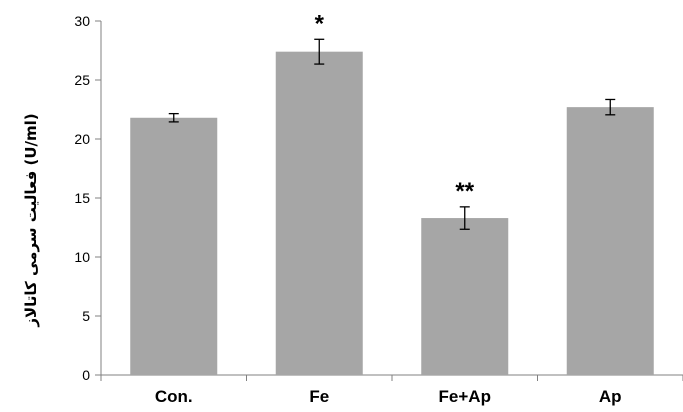 This screenshot has height=412, width=683. What do you see at coordinates (319, 396) in the screenshot?
I see `x-category-label: Fe` at bounding box center [319, 396].